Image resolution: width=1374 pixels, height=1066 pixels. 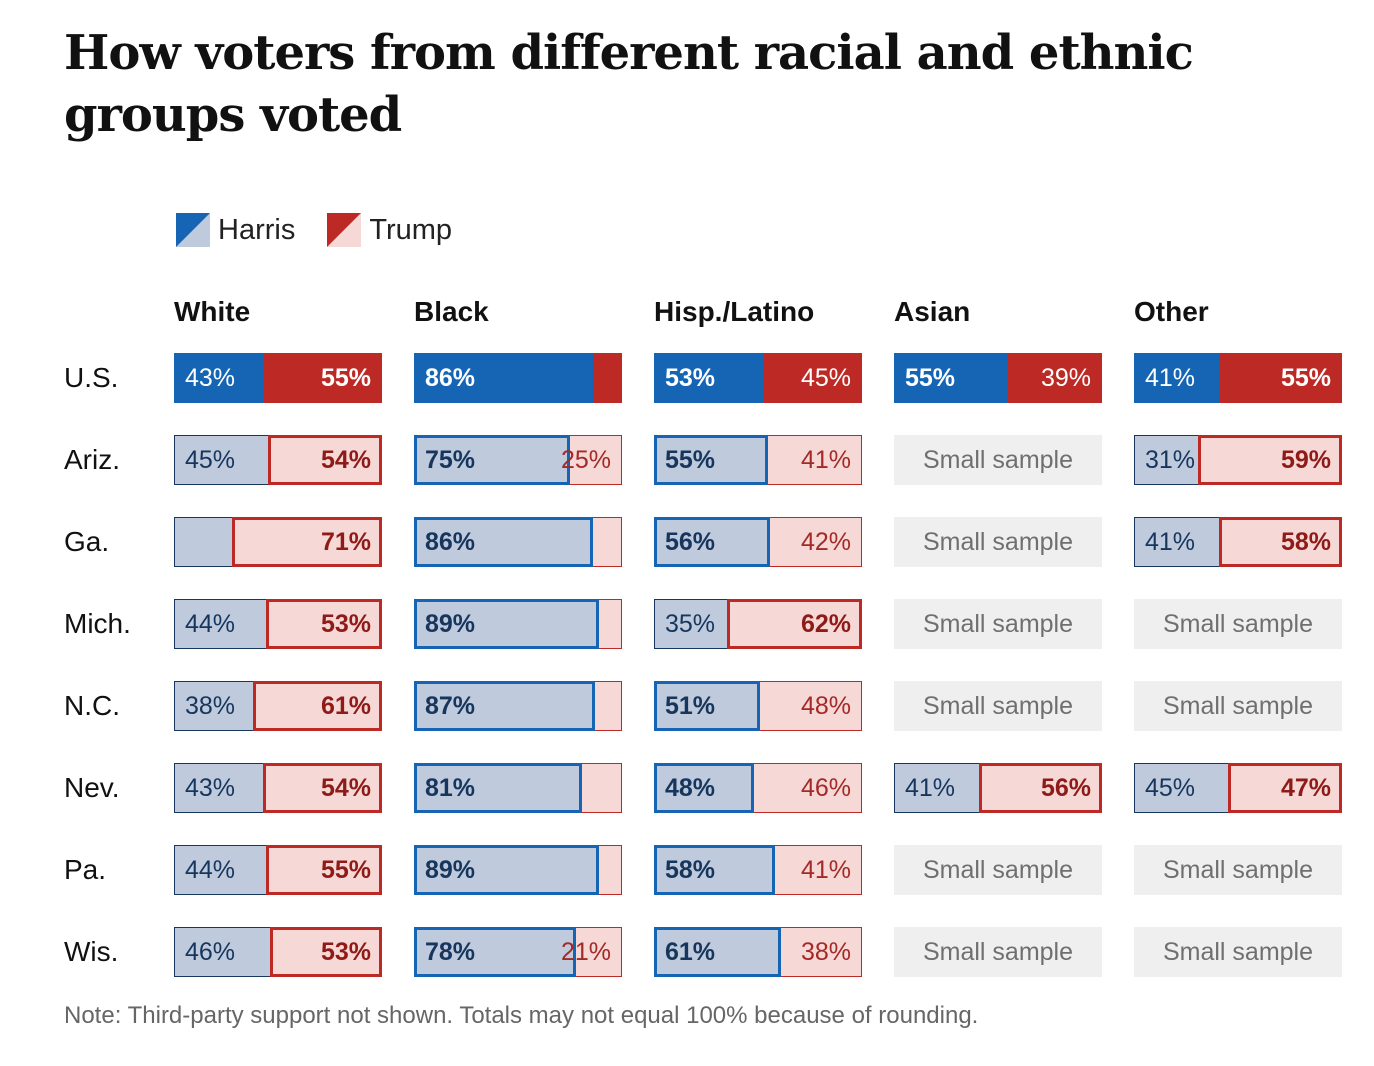 What do you see at coordinates (690, 952) in the screenshot?
I see `harris-value-label: 61%` at bounding box center [690, 952].